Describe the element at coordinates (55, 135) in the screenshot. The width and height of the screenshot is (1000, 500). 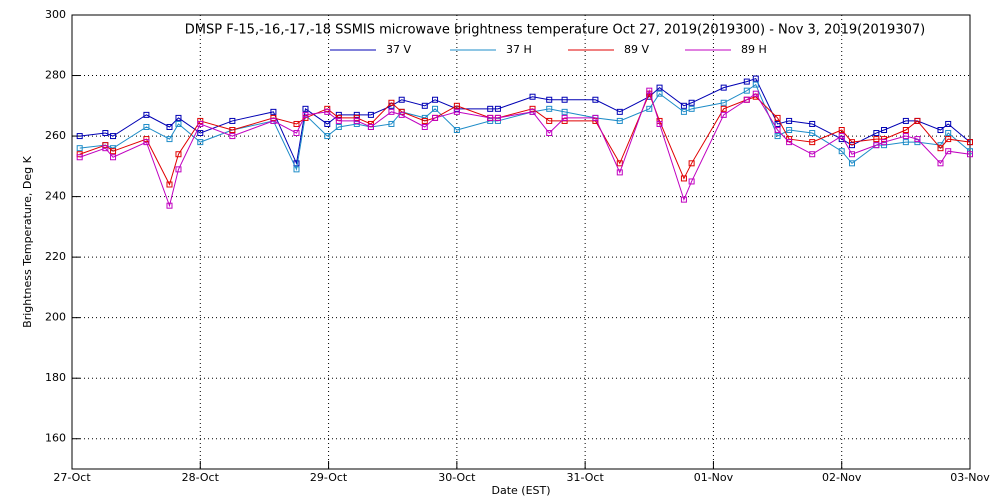
I see `y-tick-label: 260` at that location.